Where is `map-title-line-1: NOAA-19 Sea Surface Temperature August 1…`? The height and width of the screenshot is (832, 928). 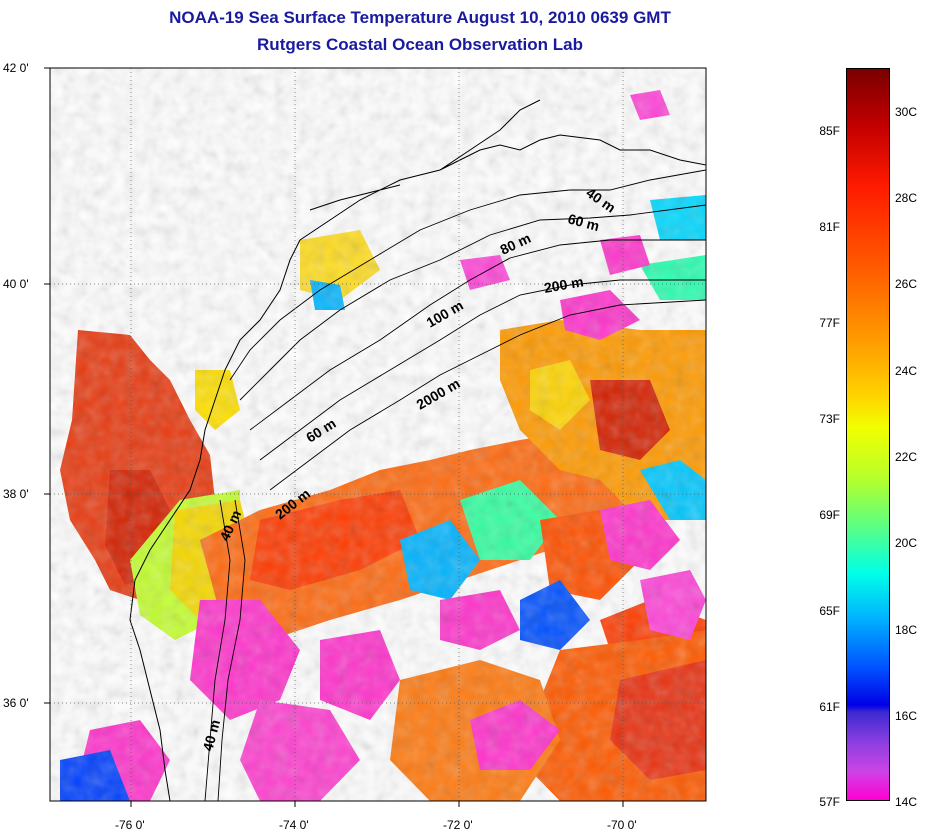 map-title-line-1: NOAA-19 Sea Surface Temperature August 1… is located at coordinates (420, 17).